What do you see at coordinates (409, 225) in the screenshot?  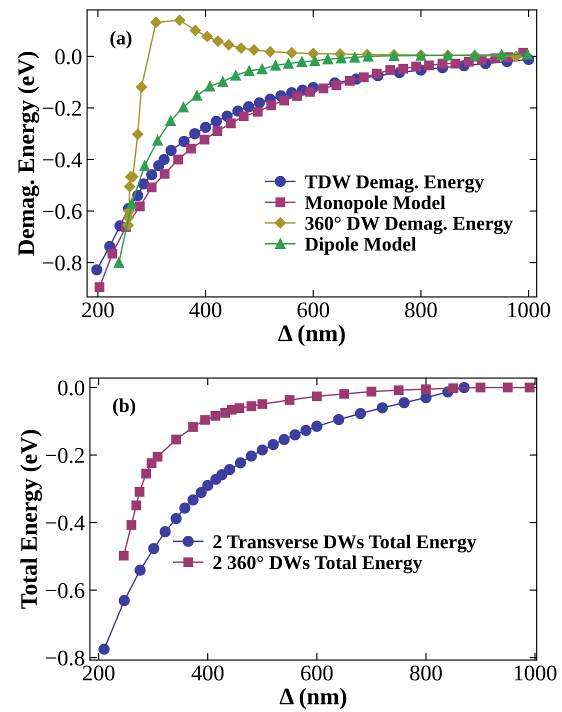 I see `legend-label: 360° DW Demag. Energy` at bounding box center [409, 225].